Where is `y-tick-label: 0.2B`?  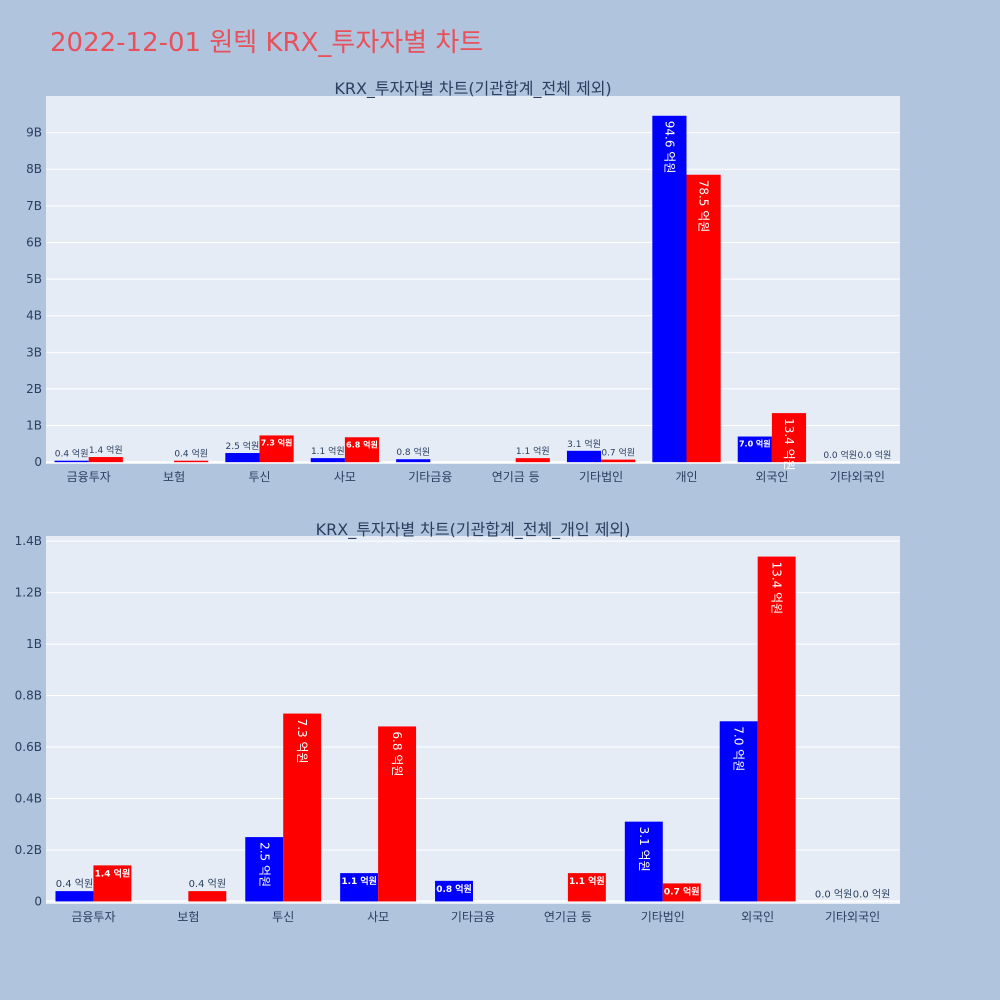
y-tick-label: 0.2B is located at coordinates (28, 850).